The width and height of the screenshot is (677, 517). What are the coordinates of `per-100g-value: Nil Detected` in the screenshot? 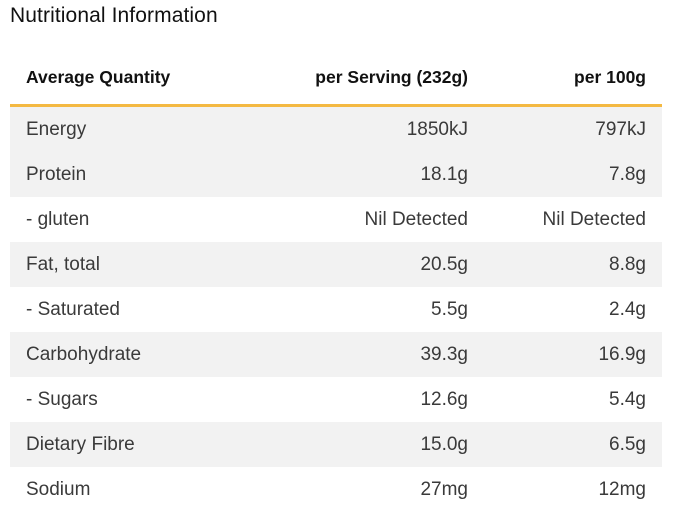 It's located at (594, 219).